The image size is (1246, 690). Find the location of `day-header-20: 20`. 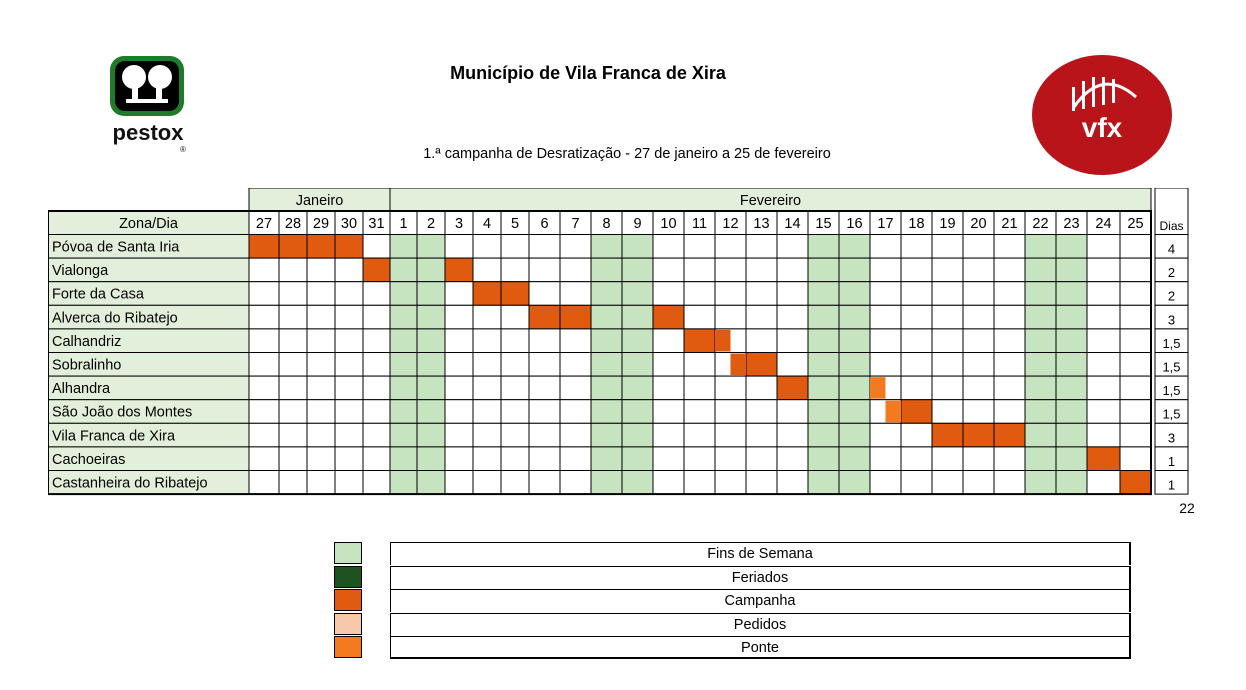

day-header-20: 20 is located at coordinates (978, 224).